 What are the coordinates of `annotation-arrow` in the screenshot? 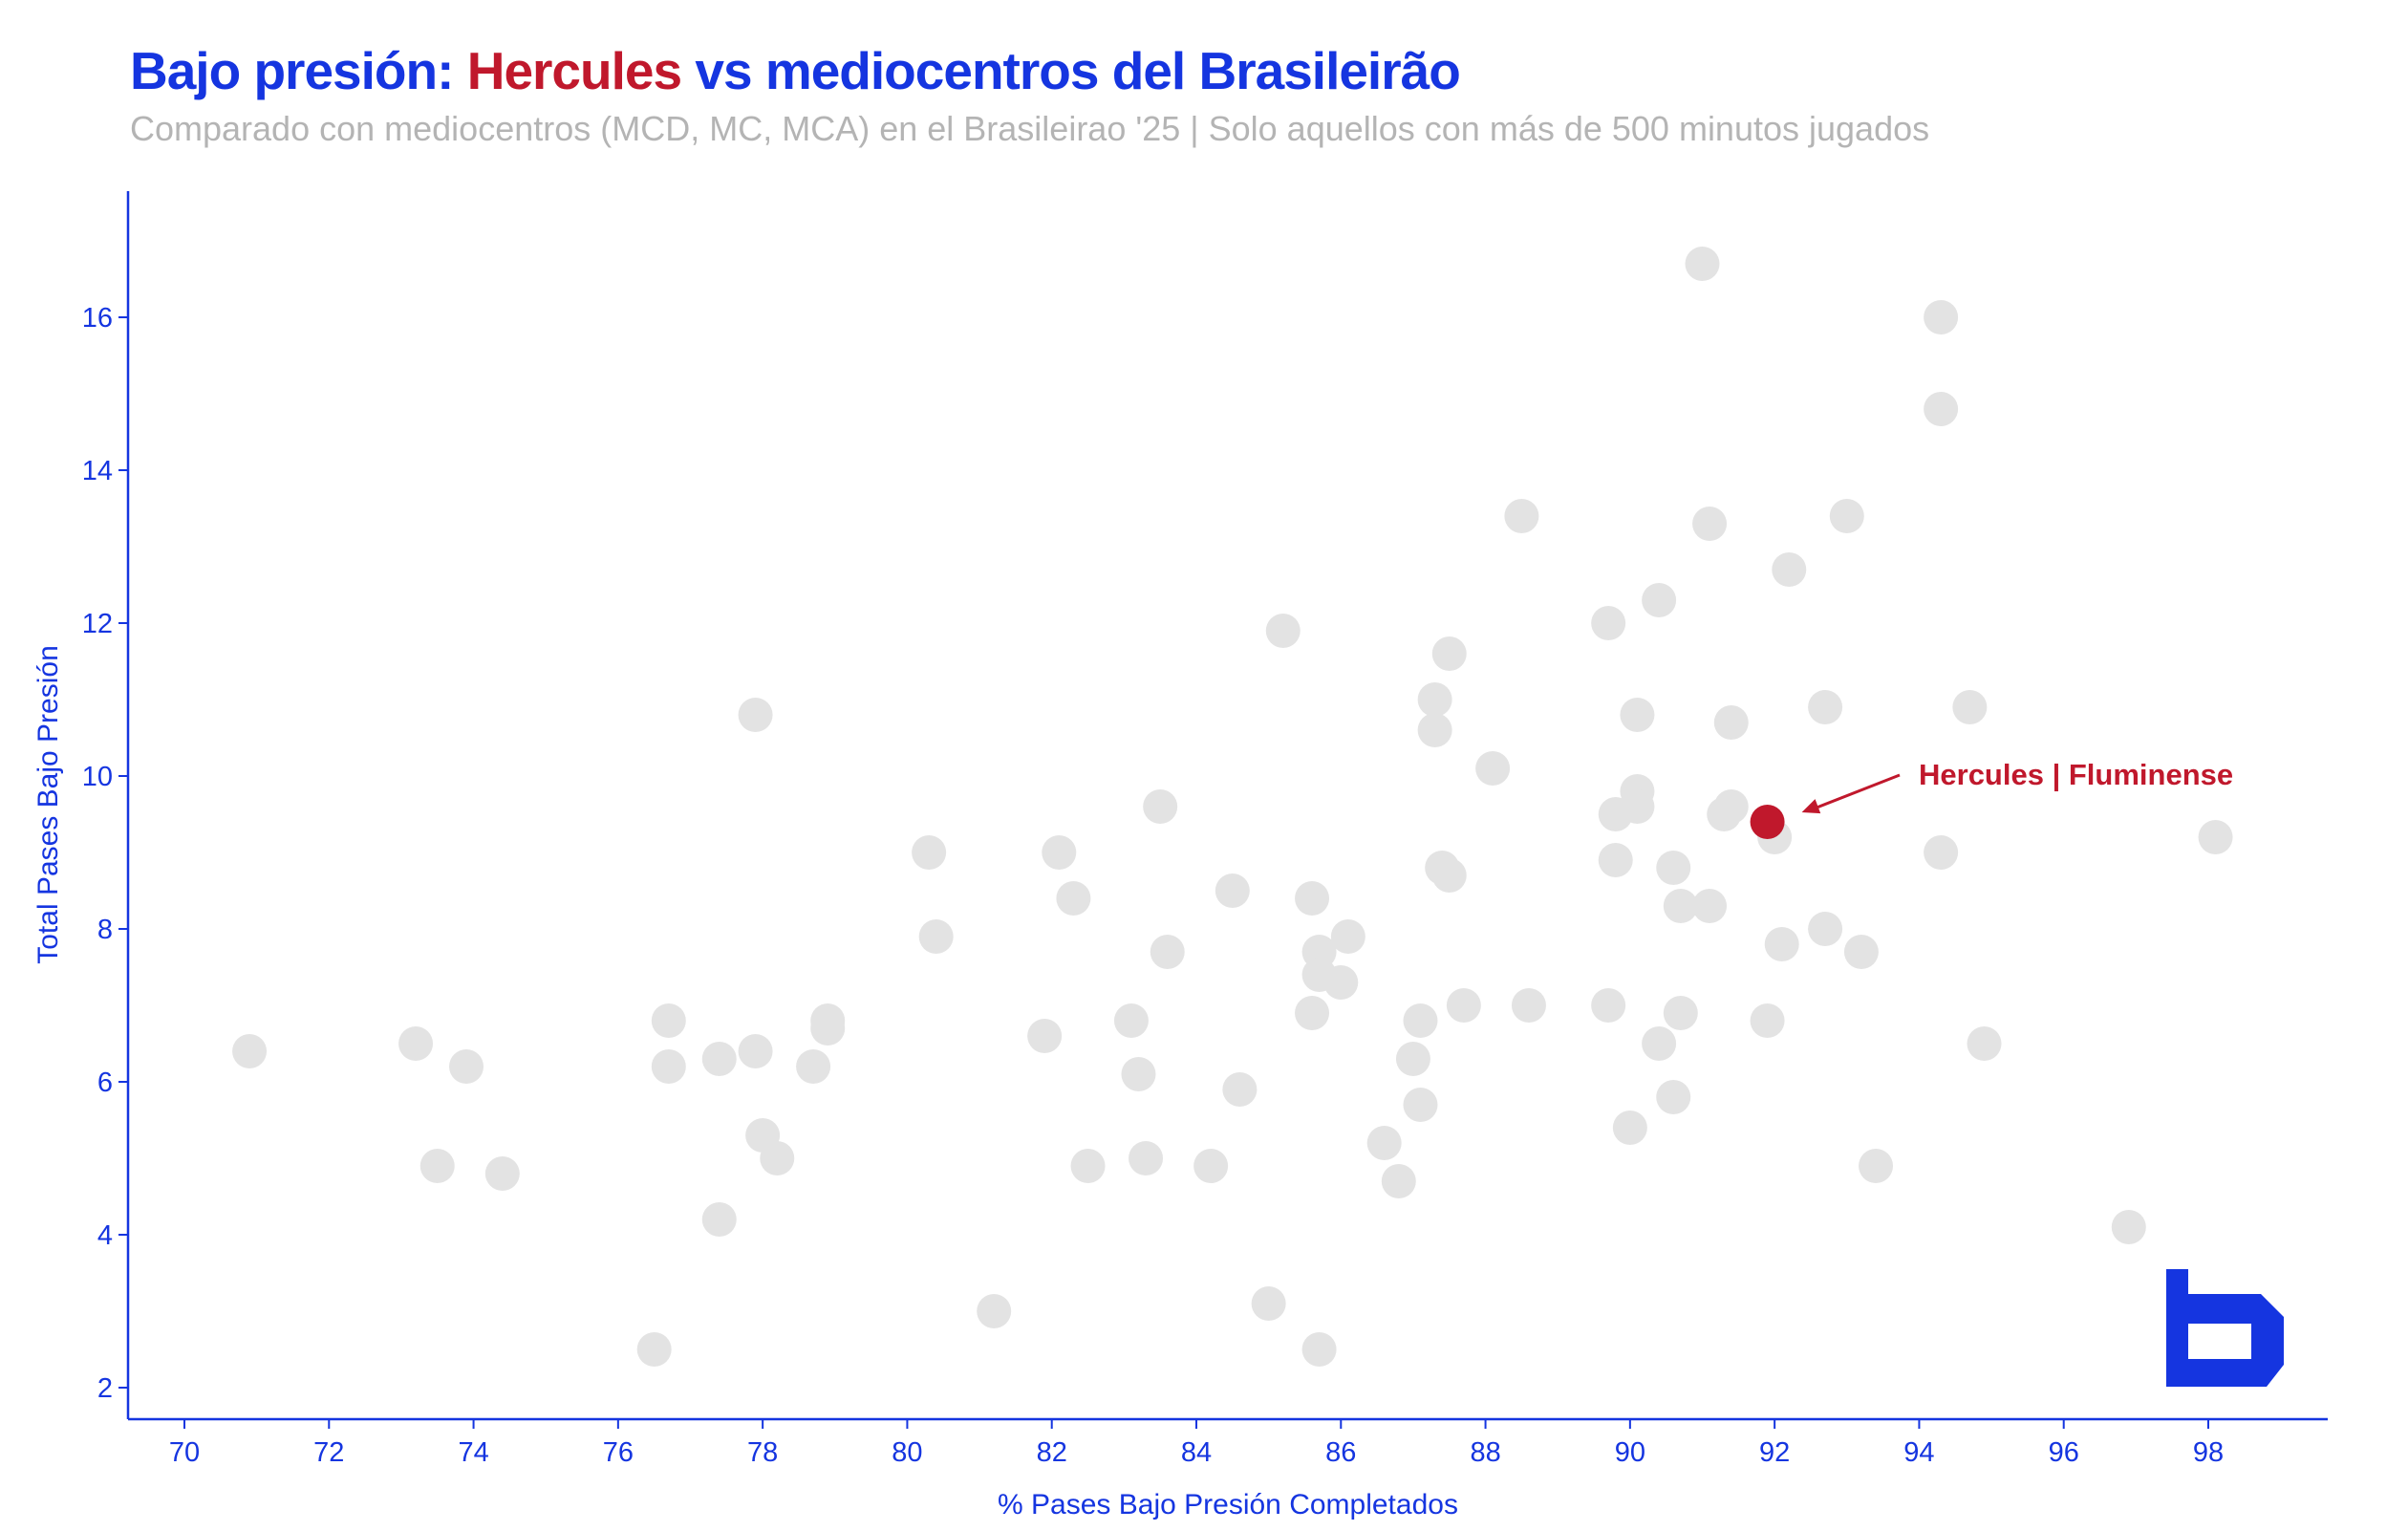 It's located at (1855, 792).